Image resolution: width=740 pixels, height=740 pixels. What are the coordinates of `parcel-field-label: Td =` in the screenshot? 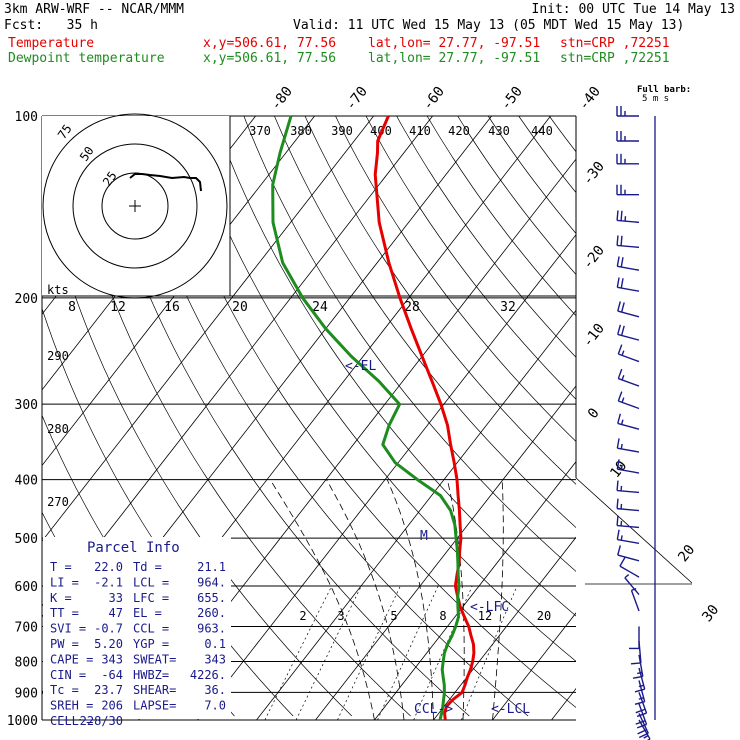 It's located at (147, 567).